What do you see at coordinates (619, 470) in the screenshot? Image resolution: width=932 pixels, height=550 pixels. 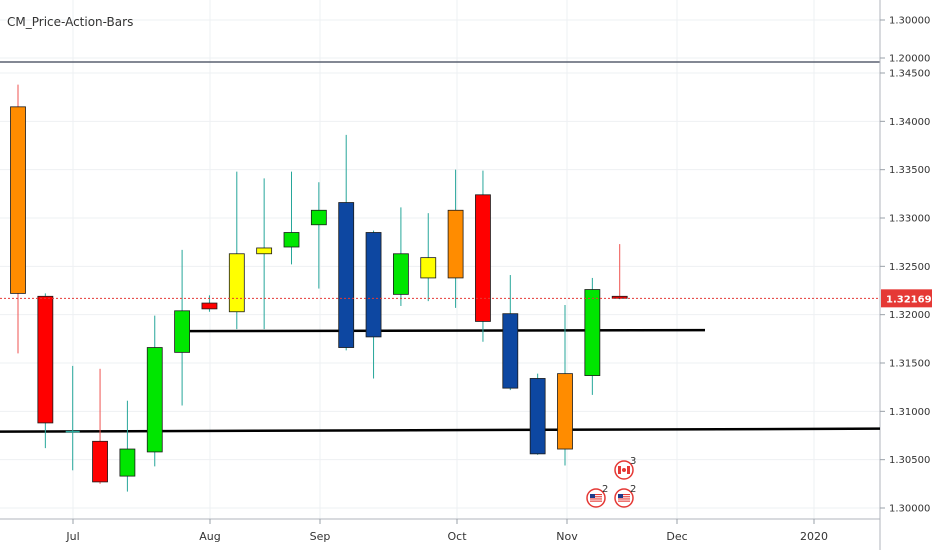 I see `flag-bar-left` at bounding box center [619, 470].